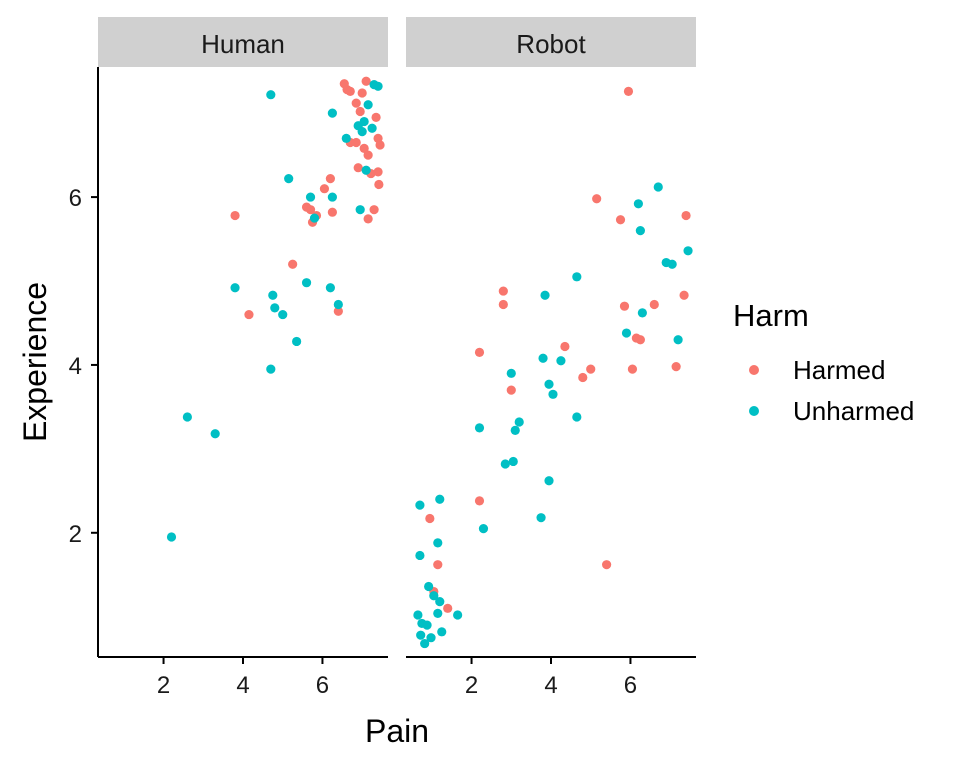  Describe the element at coordinates (839, 370) in the screenshot. I see `legend-label-harmed: Harmed` at that location.